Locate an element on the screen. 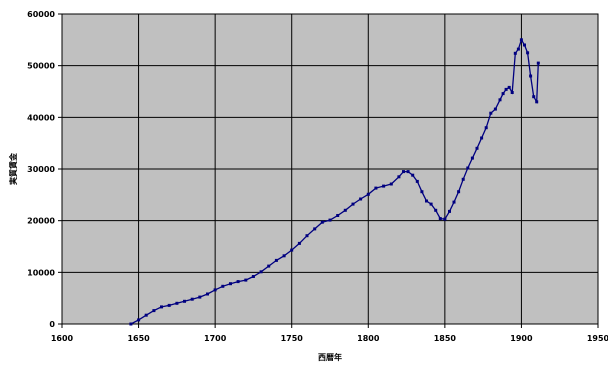 Image resolution: width=608 pixels, height=365 pixels. y-tick-label: 60000 is located at coordinates (41, 14).